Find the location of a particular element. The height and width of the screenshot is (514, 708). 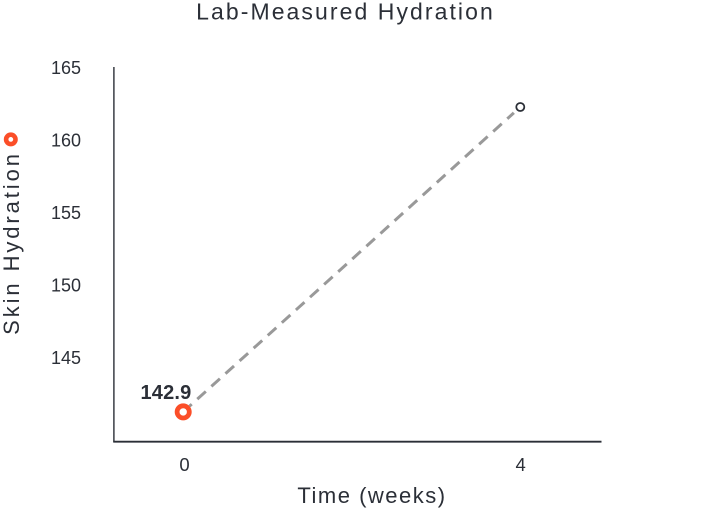

svg-text: Lab-Measured Hydration is located at coordinates (345, 12).